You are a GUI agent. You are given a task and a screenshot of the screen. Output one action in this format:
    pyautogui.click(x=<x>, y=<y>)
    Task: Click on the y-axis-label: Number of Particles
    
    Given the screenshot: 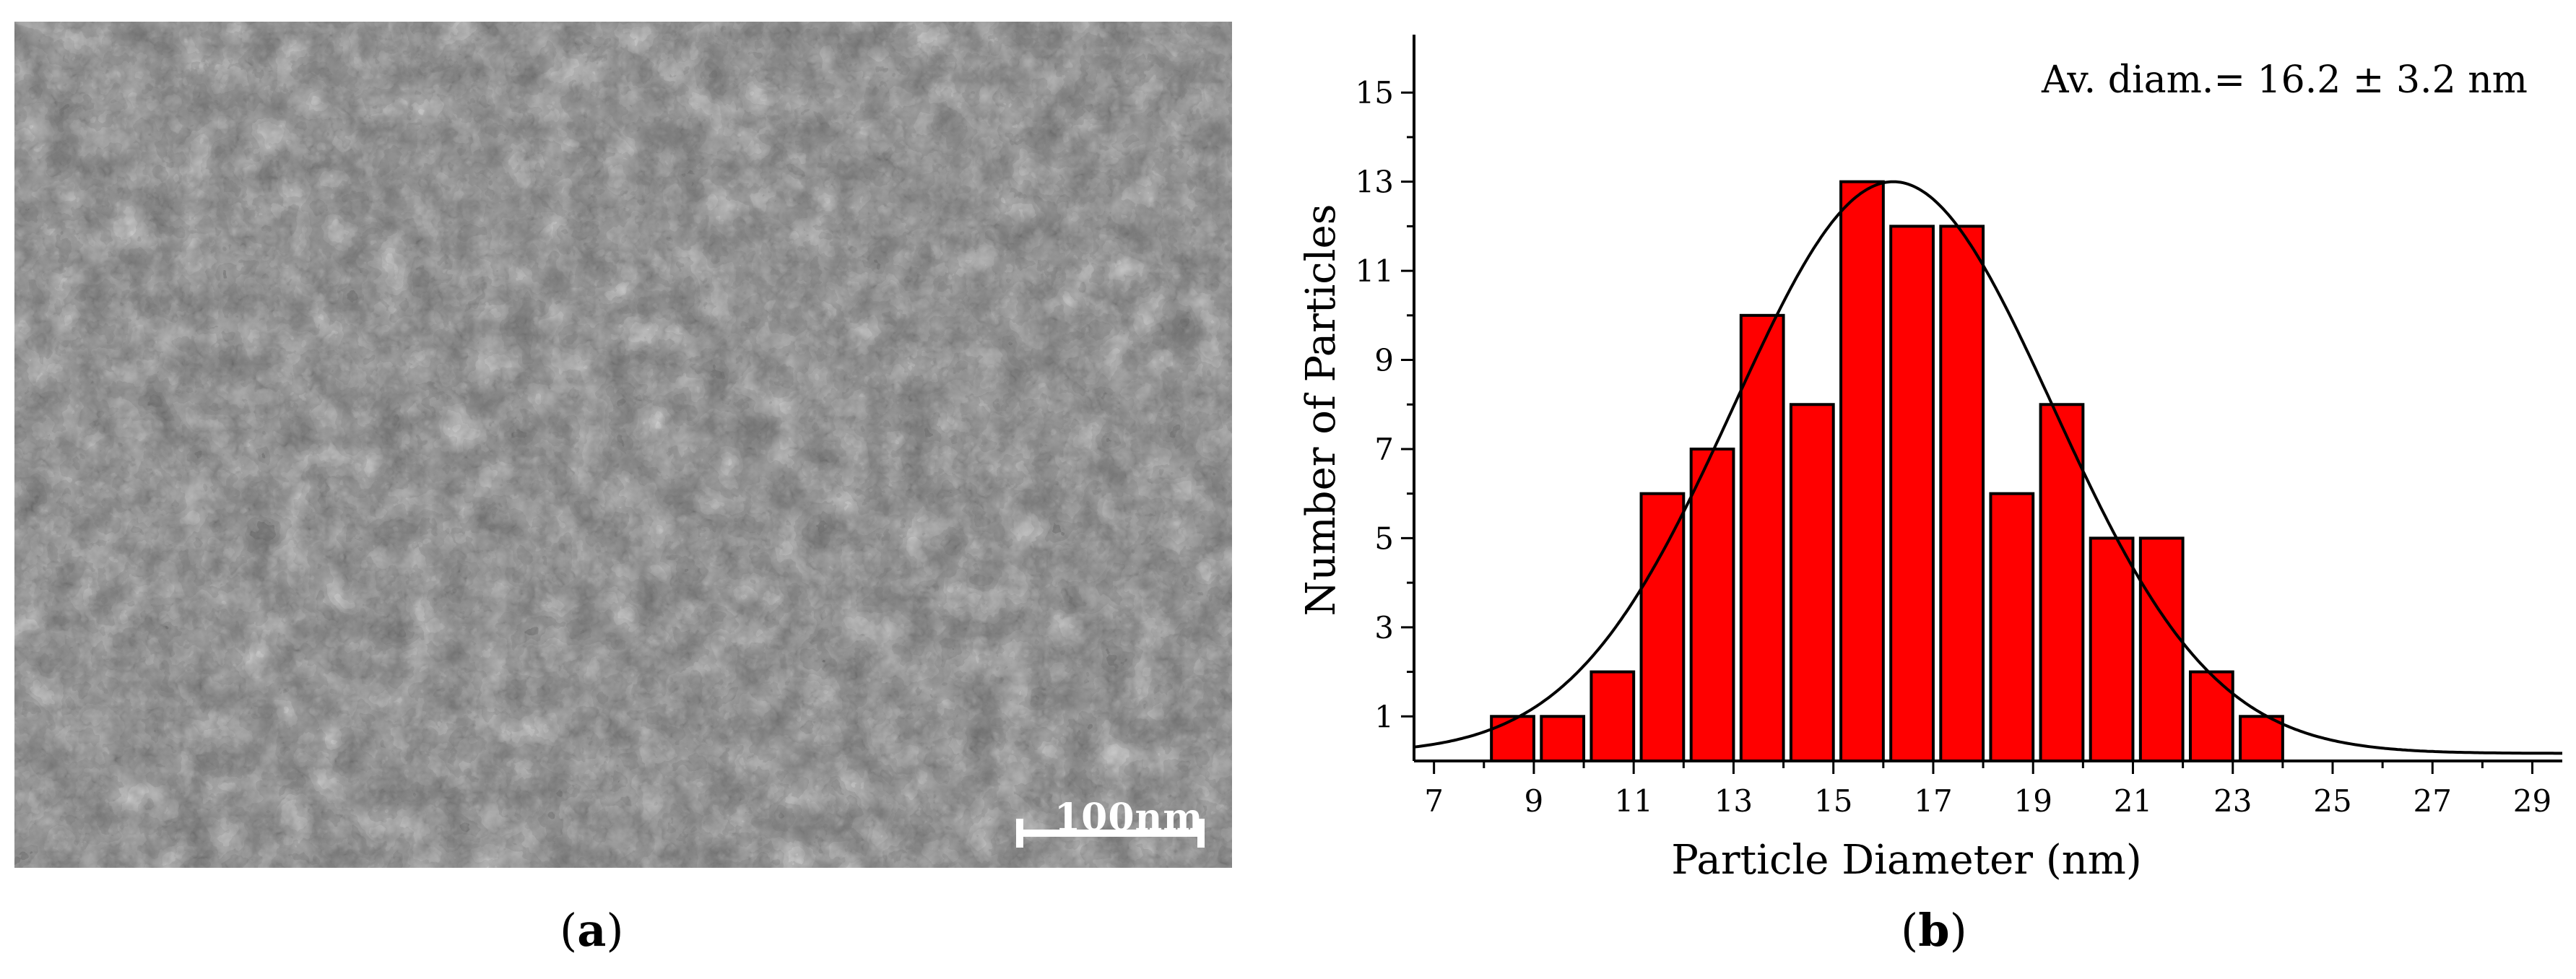 What is the action you would take?
    pyautogui.click(x=1321, y=410)
    